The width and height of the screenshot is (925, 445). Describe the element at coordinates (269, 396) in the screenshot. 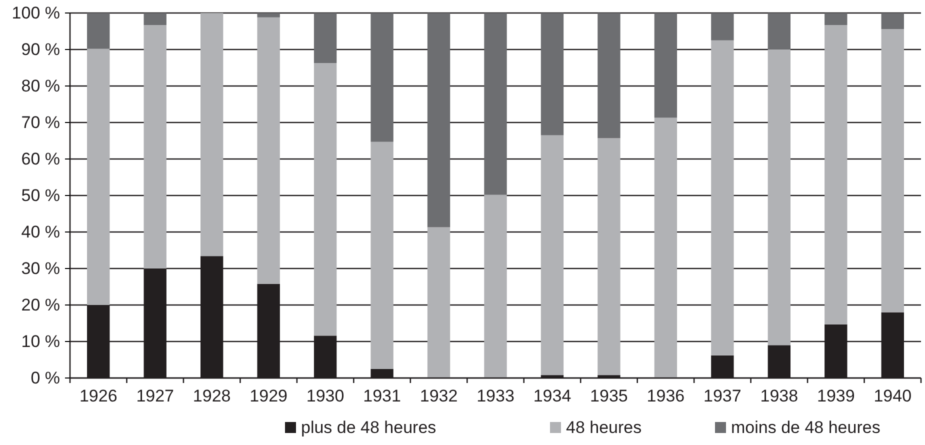

I see `x-tick-label: 1929` at that location.